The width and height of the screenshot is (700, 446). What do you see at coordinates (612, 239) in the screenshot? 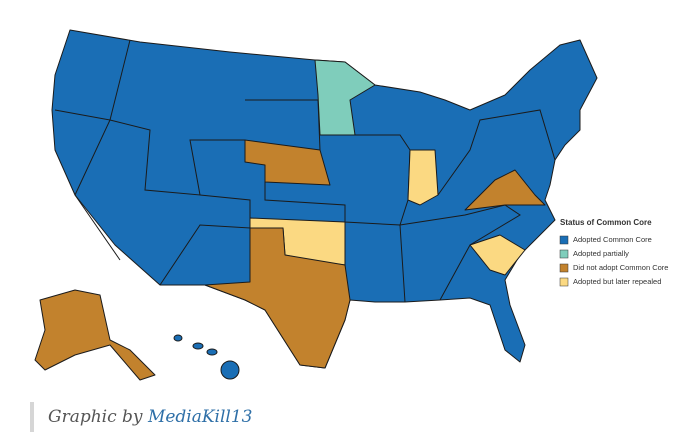
I see `legend-label: Adopted Common Core` at bounding box center [612, 239].